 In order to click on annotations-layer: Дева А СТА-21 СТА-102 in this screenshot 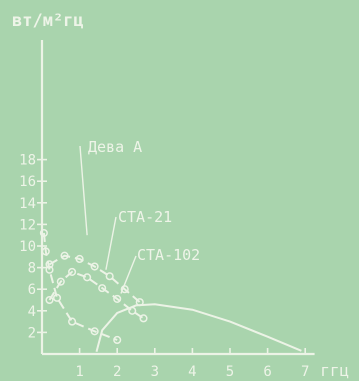, I will do `click(139, 216)`.